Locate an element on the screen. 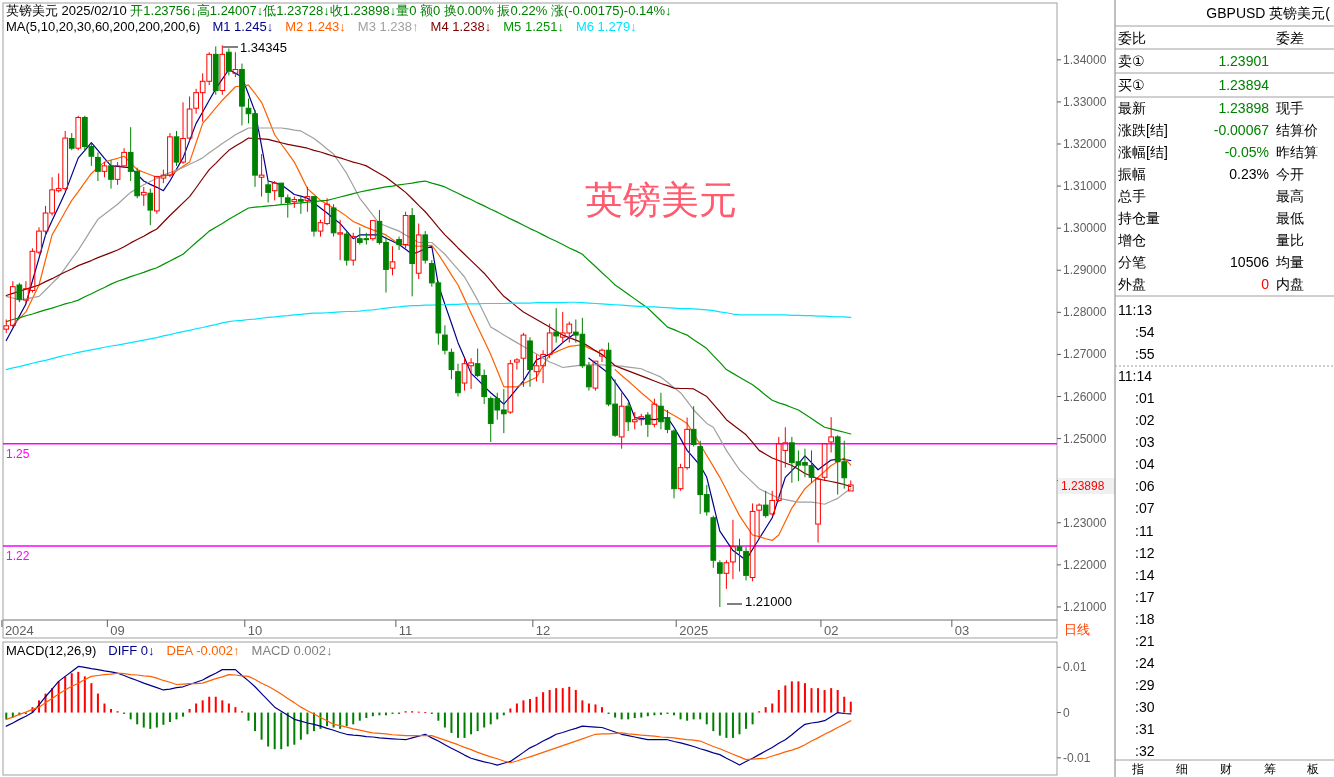 The height and width of the screenshot is (777, 1334). text: 财 is located at coordinates (1226, 769).